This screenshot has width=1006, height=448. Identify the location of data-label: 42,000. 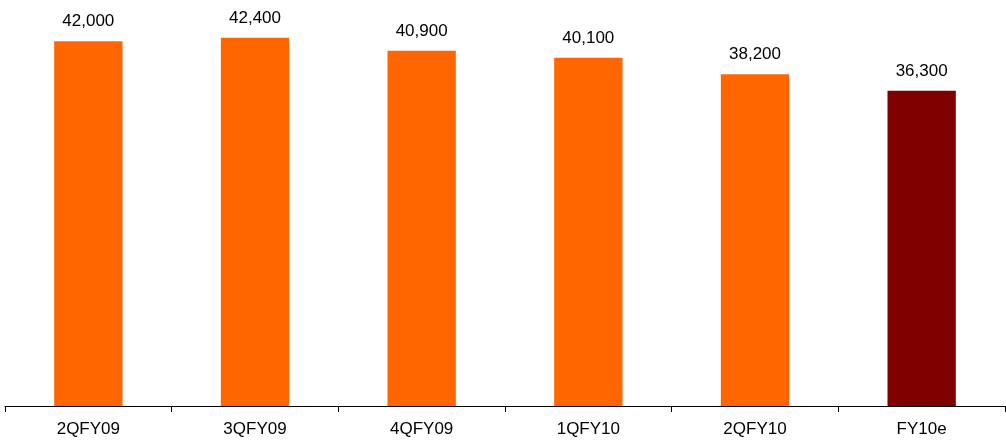
(88, 21).